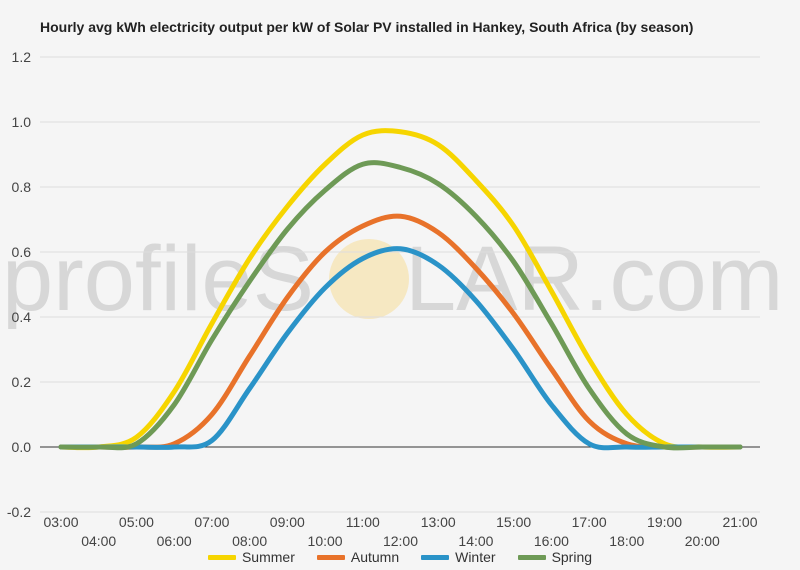 This screenshot has height=570, width=800. What do you see at coordinates (249, 541) in the screenshot?
I see `x-tick-label: 08:00` at bounding box center [249, 541].